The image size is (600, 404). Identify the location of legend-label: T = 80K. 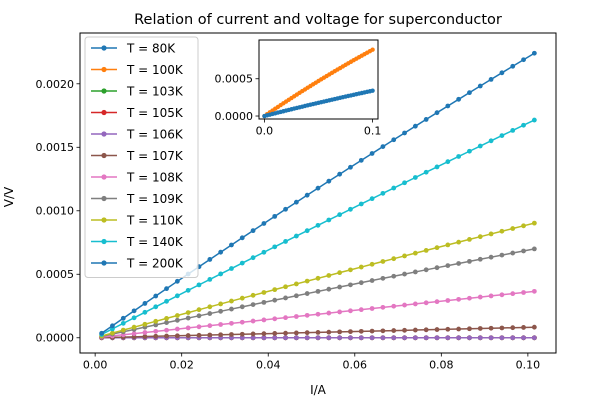
(151, 48).